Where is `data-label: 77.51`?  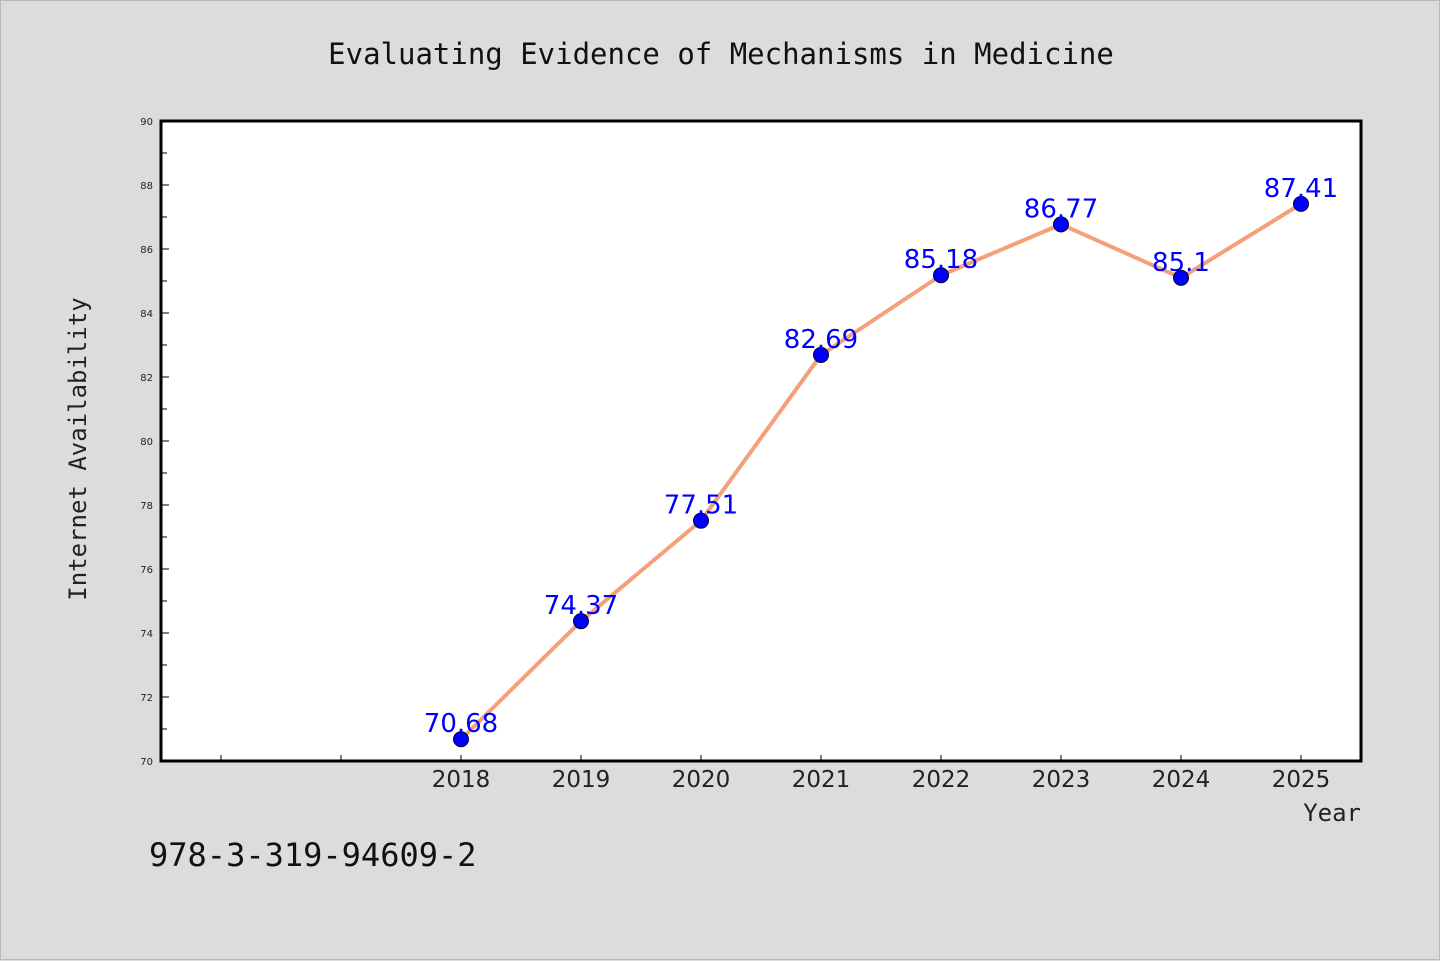
data-label: 77.51 is located at coordinates (701, 506).